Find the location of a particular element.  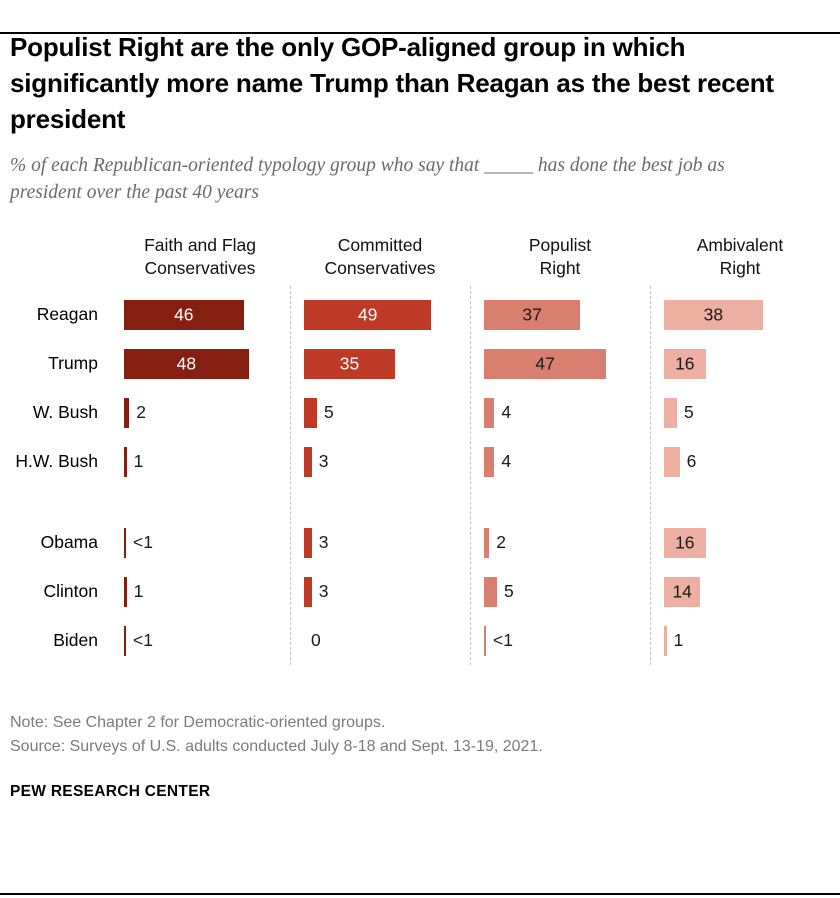

row-label: W. Bush is located at coordinates (65, 412).